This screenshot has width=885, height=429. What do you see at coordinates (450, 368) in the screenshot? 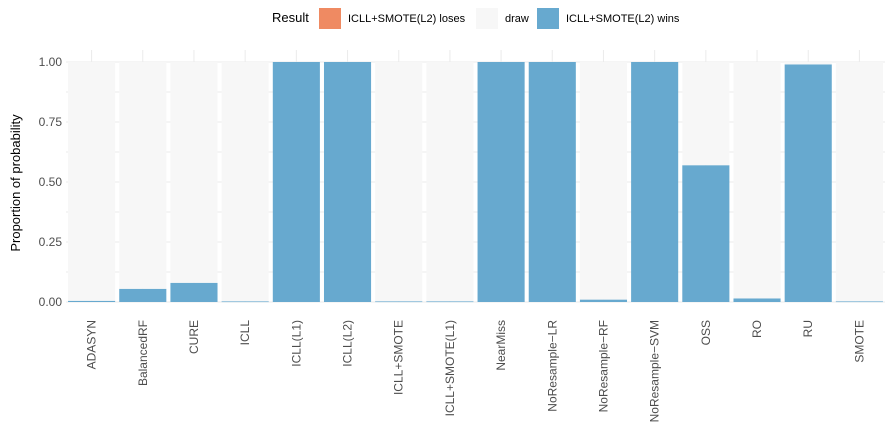
I see `x-tick-label: ICLL+SMOTE(L1)` at bounding box center [450, 368].